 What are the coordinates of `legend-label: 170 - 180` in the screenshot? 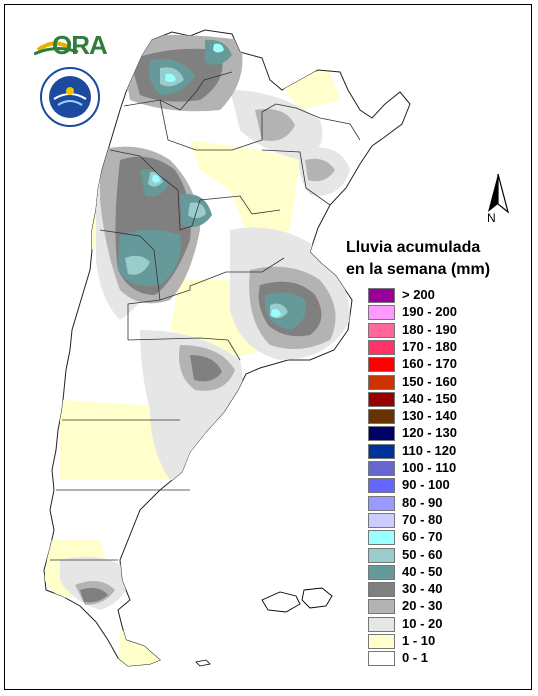 It's located at (429, 346).